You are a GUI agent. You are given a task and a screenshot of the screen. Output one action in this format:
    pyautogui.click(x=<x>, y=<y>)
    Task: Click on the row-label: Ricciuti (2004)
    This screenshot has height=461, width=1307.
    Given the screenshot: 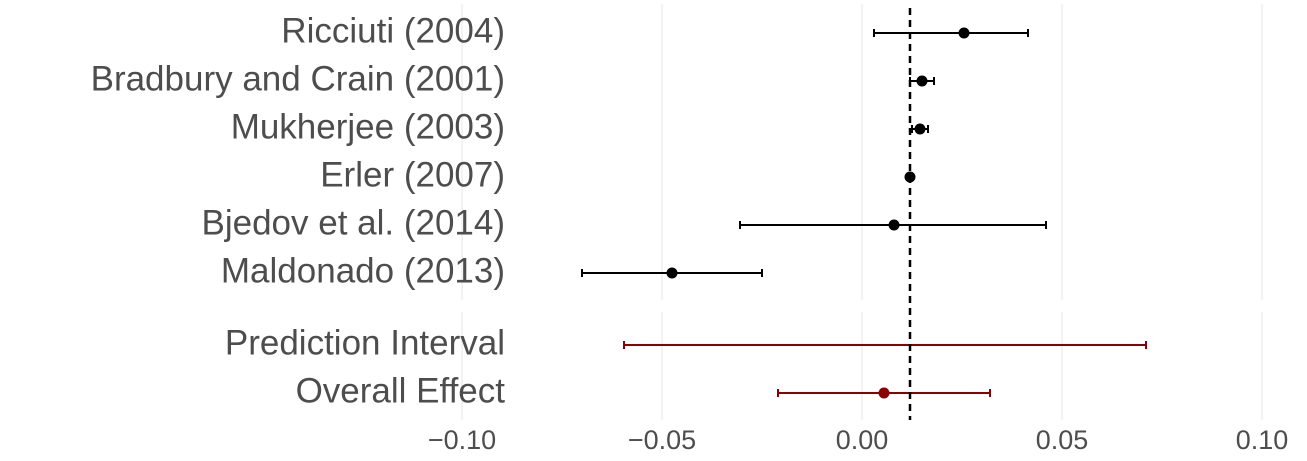 What is the action you would take?
    pyautogui.click(x=393, y=30)
    